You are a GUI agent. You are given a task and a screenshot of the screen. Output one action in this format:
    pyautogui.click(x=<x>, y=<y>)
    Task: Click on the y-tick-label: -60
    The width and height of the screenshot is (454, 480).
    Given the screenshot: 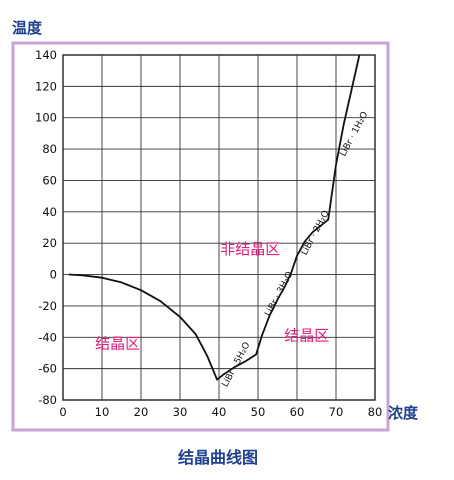 What is the action you would take?
    pyautogui.click(x=47, y=369)
    